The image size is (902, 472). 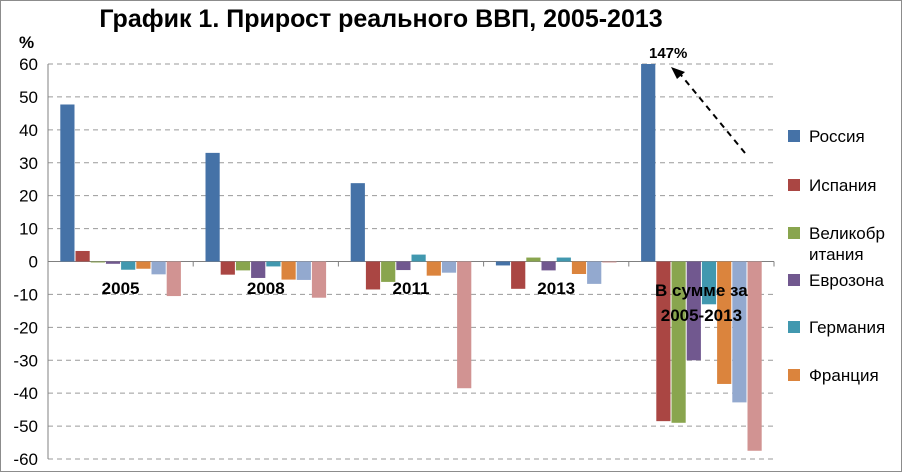 I want to click on x-category-label: 2008, so click(x=266, y=288).